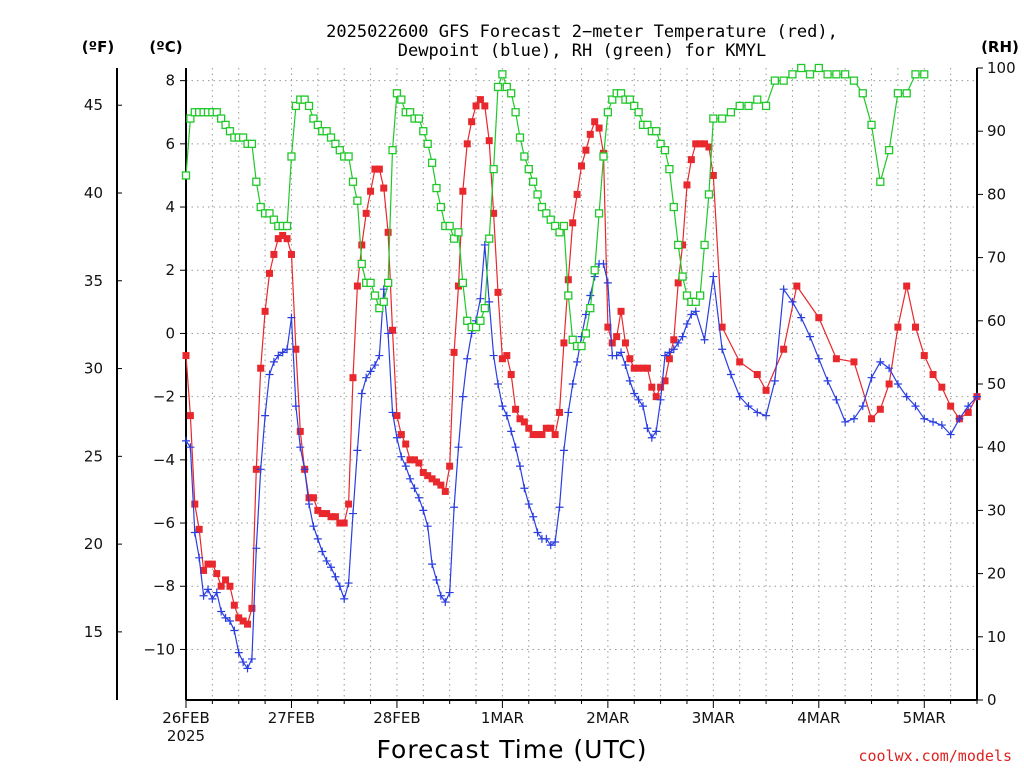 This screenshot has width=1024, height=768. Describe the element at coordinates (186, 736) in the screenshot. I see `x-tick-sublabel: 2025` at that location.